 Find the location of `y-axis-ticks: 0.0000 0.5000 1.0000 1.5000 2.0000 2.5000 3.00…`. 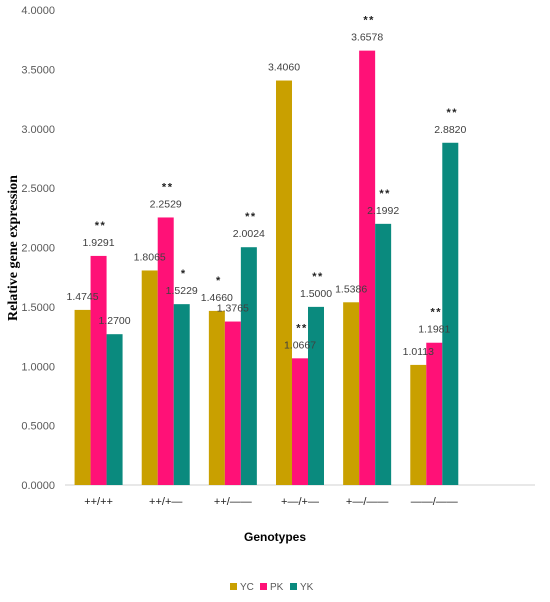

y-axis-ticks: 0.0000 0.5000 1.0000 1.5000 2.0000 2.5000 3.00… is located at coordinates (38, 248).